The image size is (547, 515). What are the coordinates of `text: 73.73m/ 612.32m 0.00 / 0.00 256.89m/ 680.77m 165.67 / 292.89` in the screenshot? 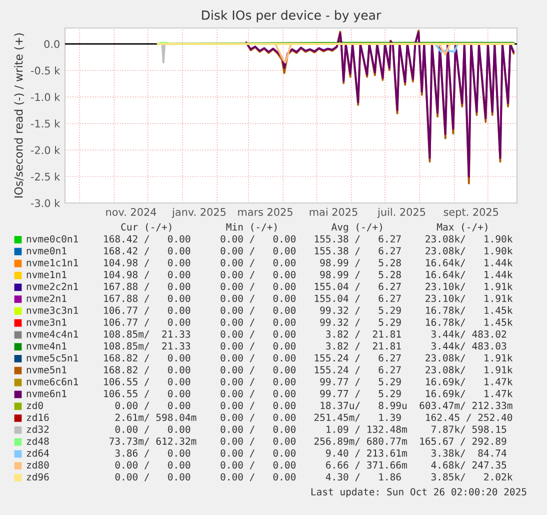 It's located at (308, 441).